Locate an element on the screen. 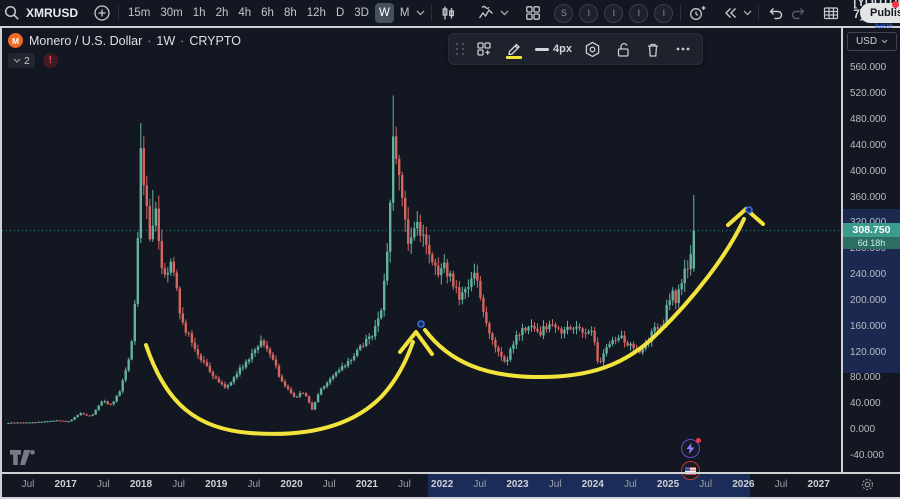  price-tick: 40.000 is located at coordinates (865, 404).